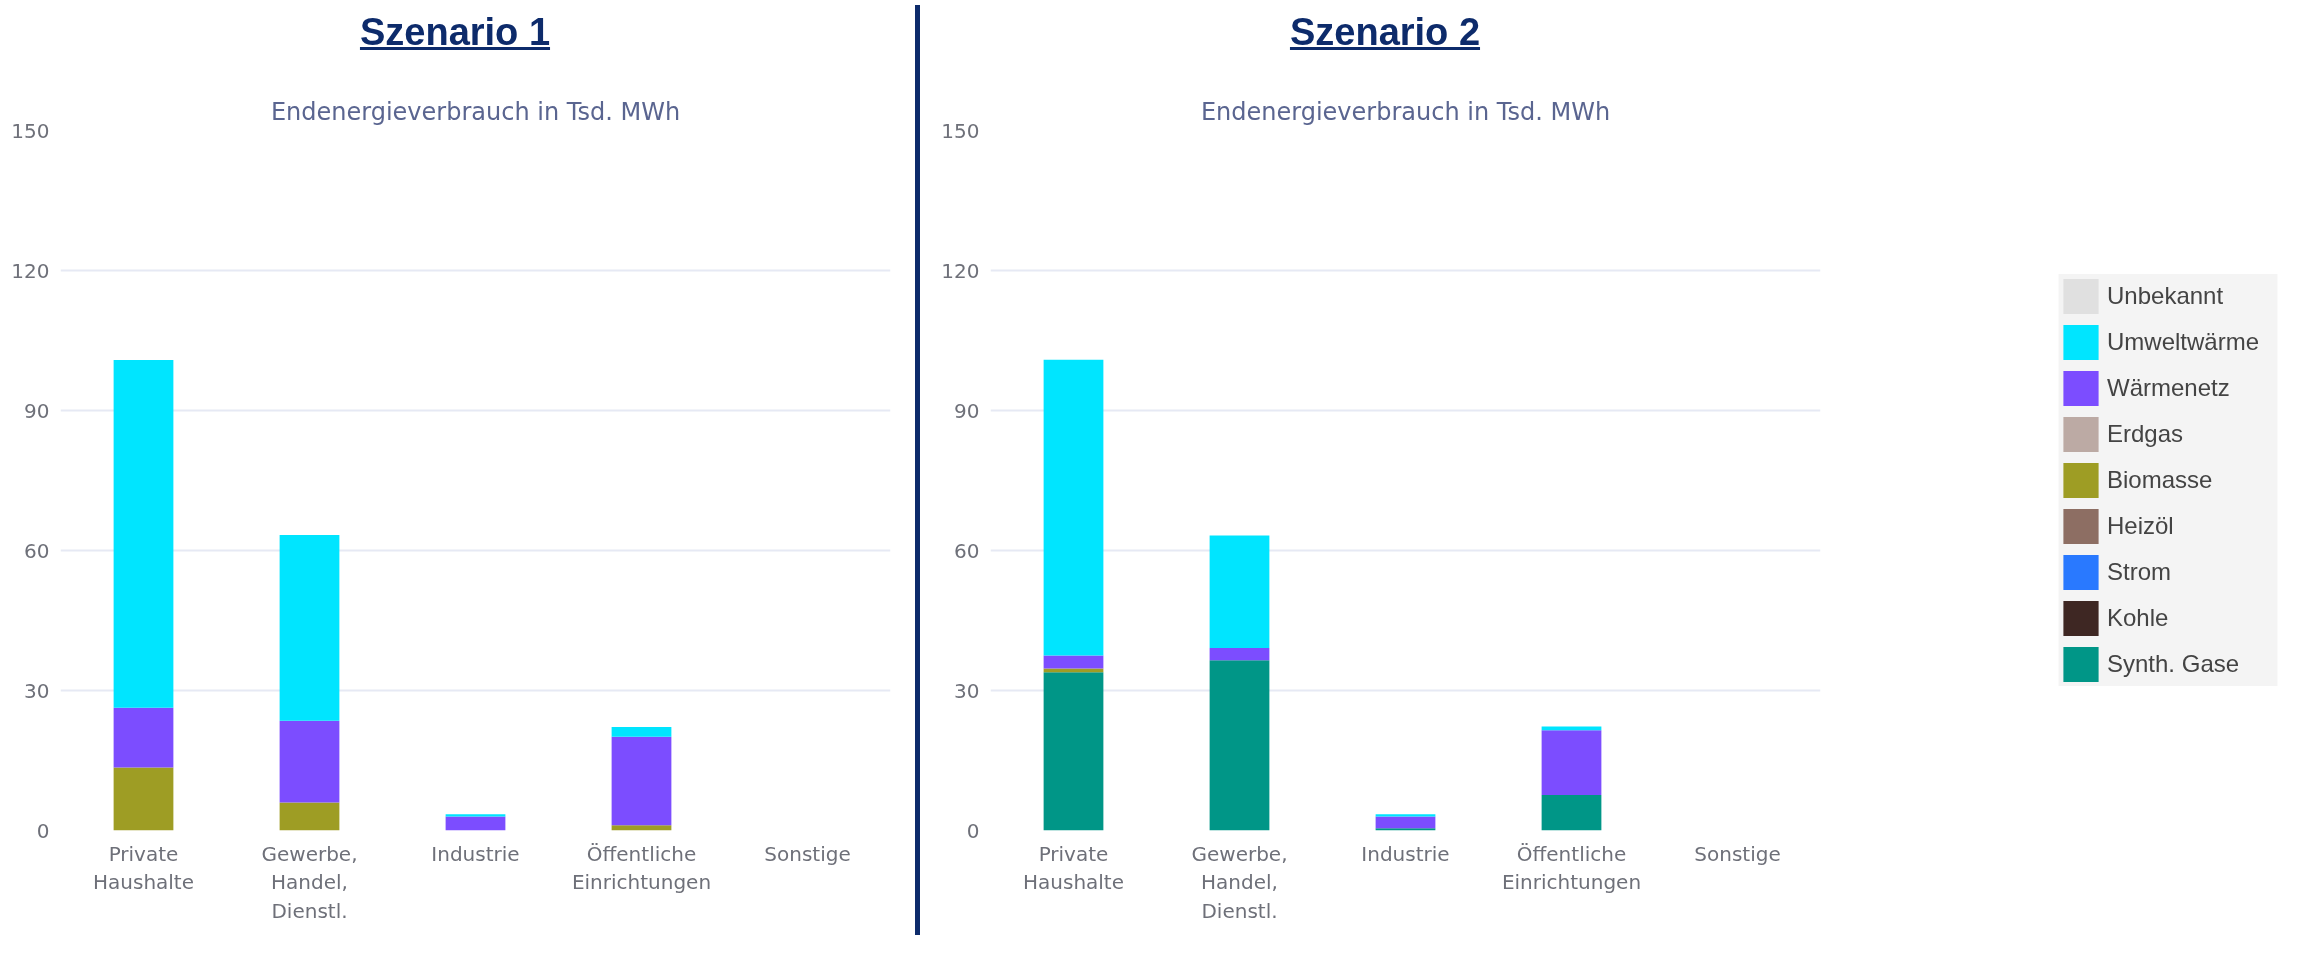 The image size is (2300, 977). Describe the element at coordinates (2139, 572) in the screenshot. I see `legend-label: Strom` at that location.